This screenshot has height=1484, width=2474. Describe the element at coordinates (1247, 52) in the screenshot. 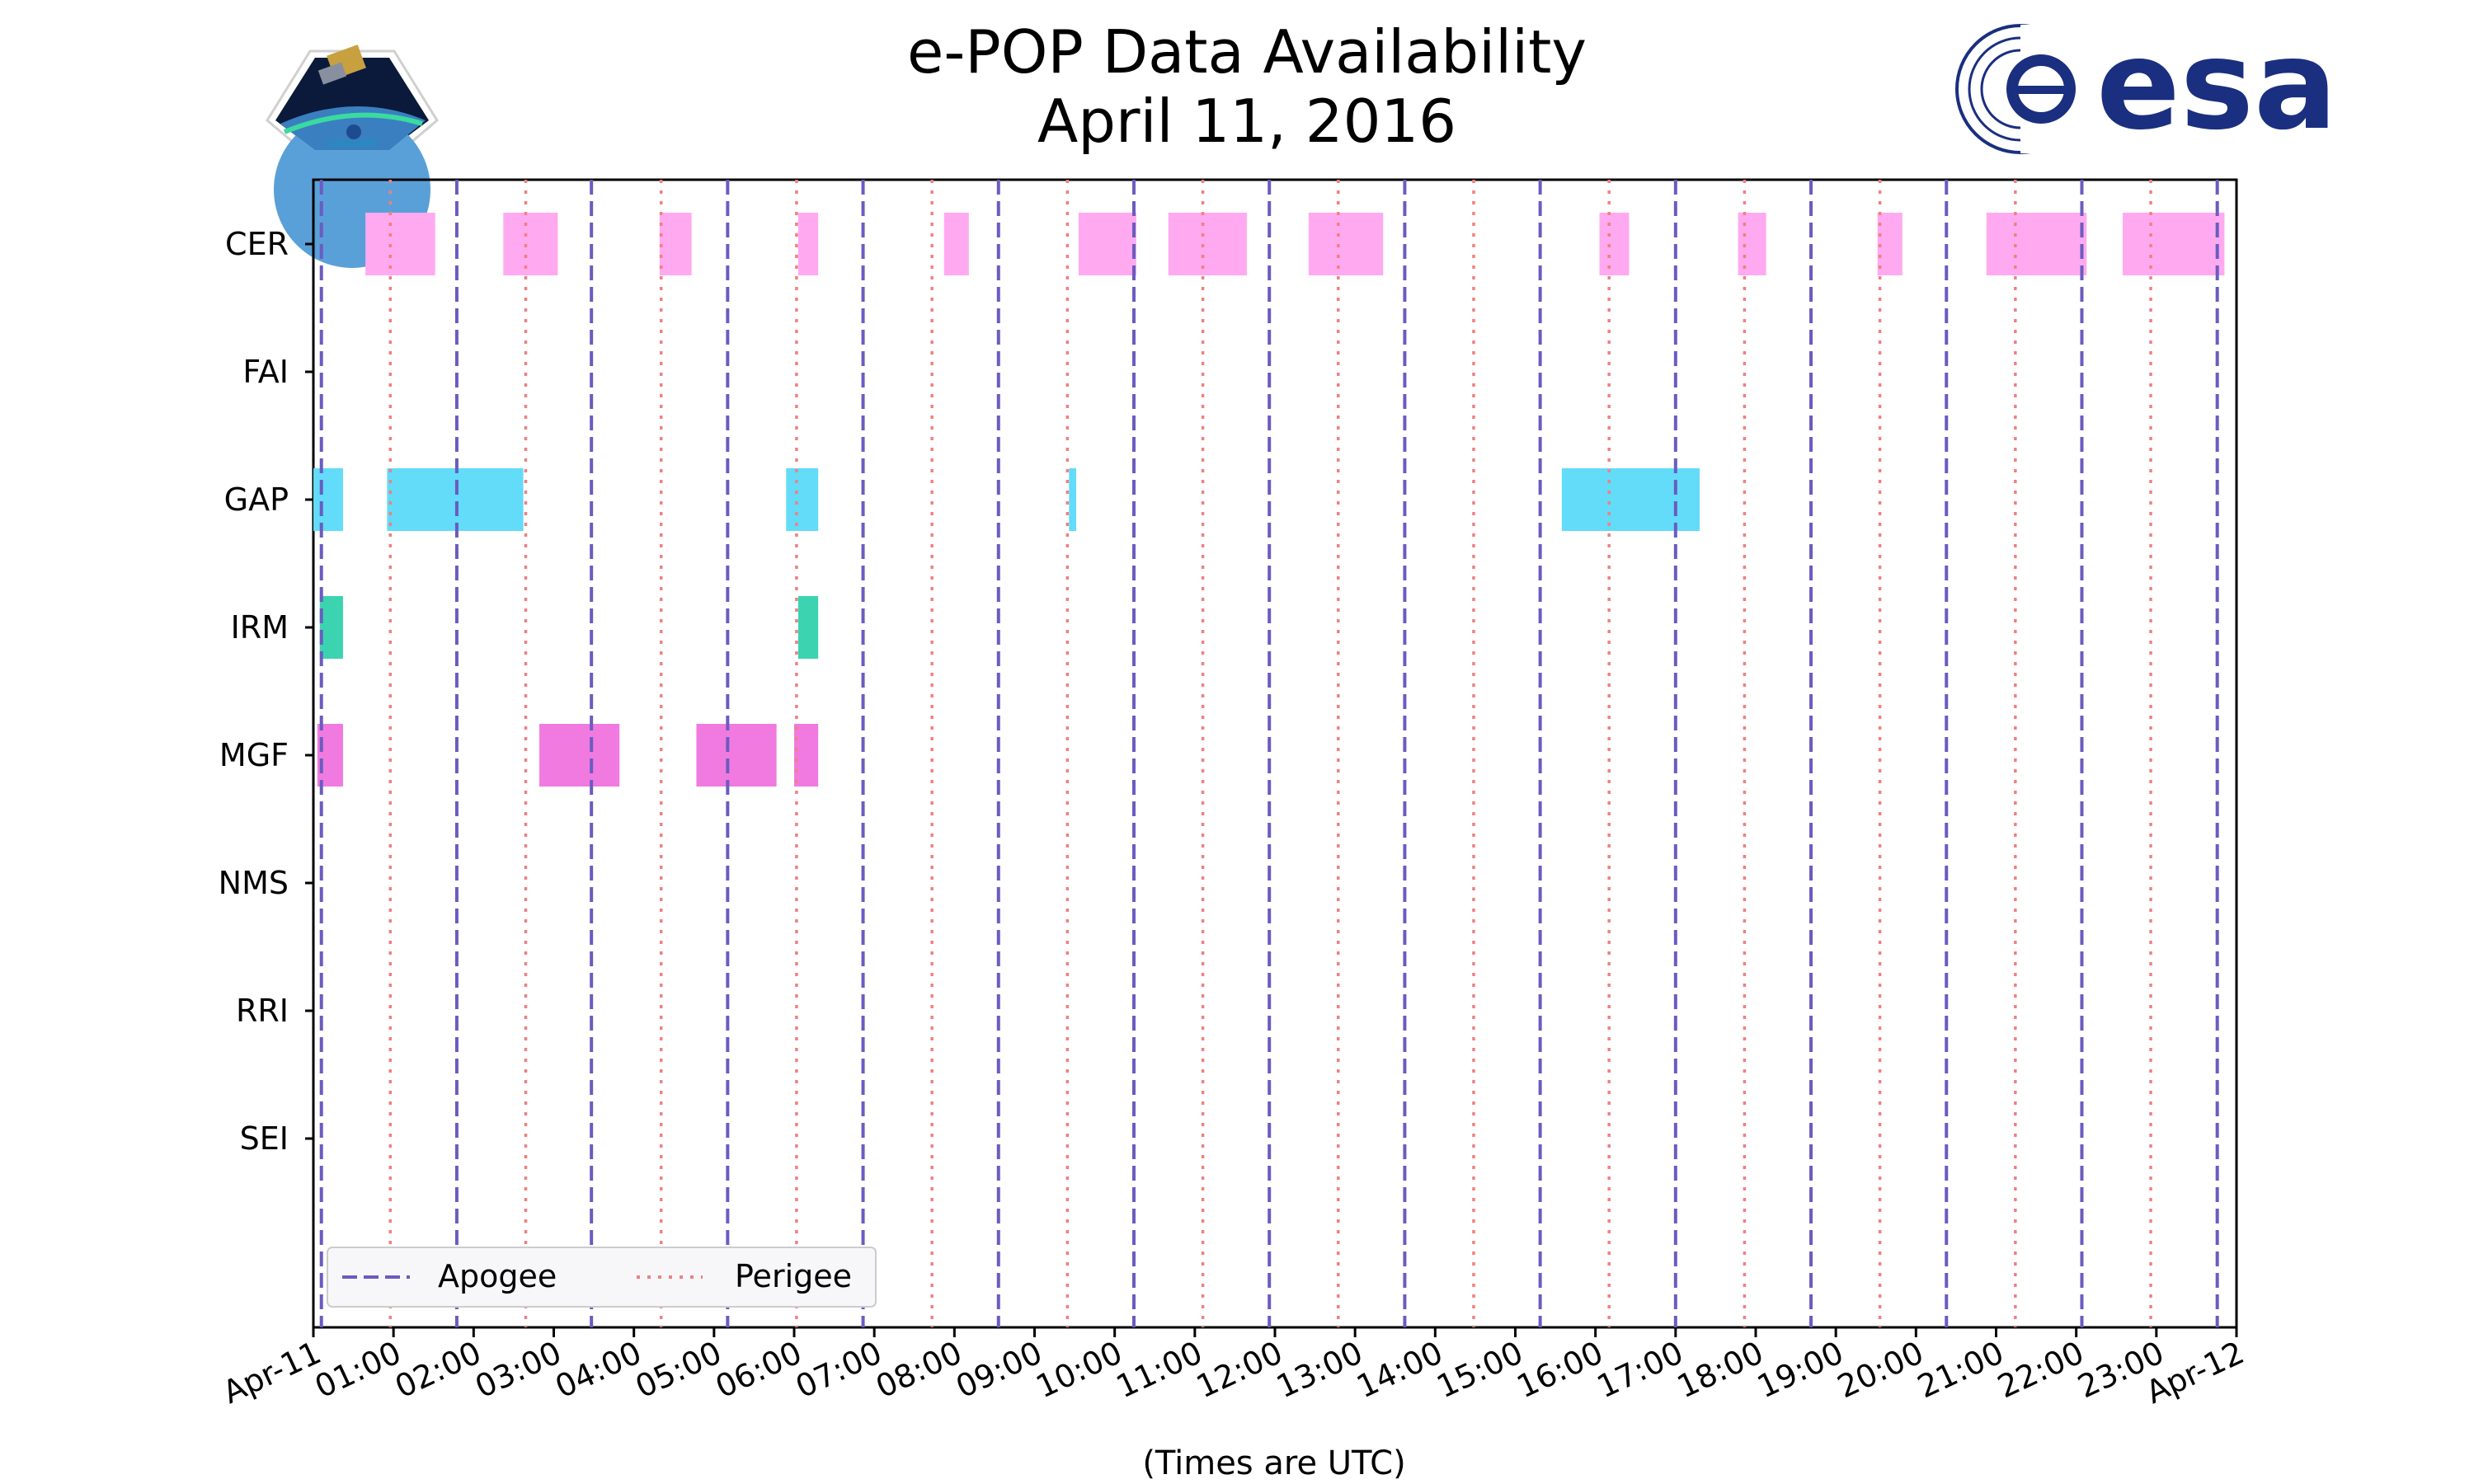

I see `chart-title: e-POP Data Availability` at that location.